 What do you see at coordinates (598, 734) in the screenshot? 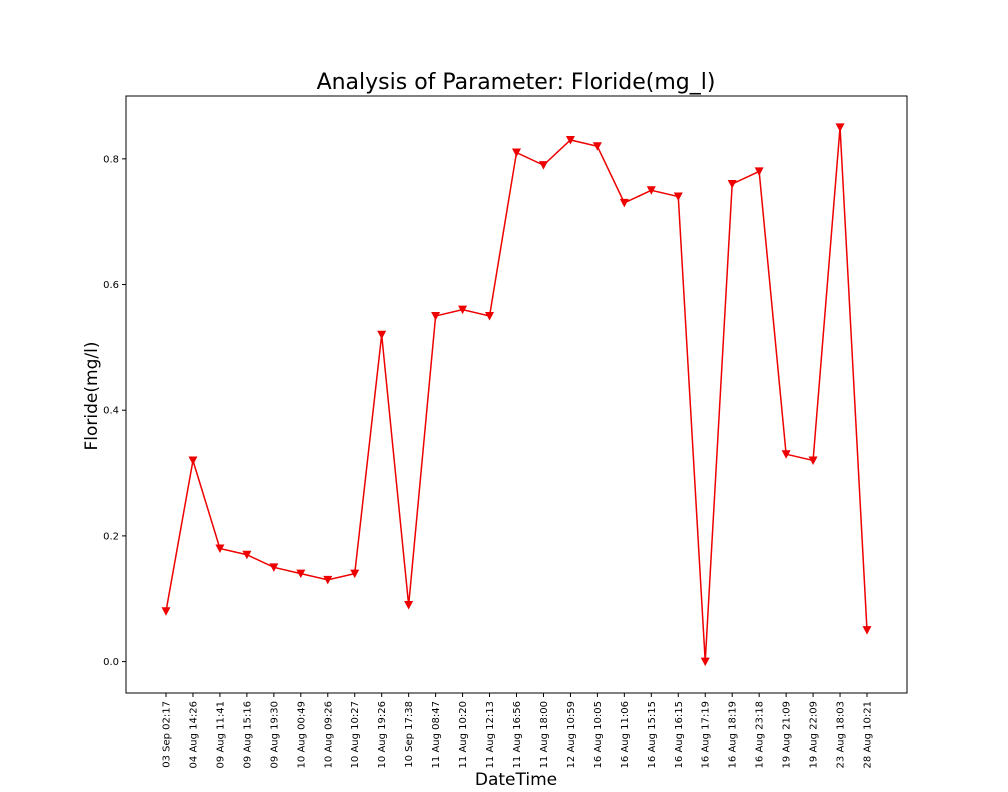
I see `x-tick-label: 16 Aug 10:05` at bounding box center [598, 734].